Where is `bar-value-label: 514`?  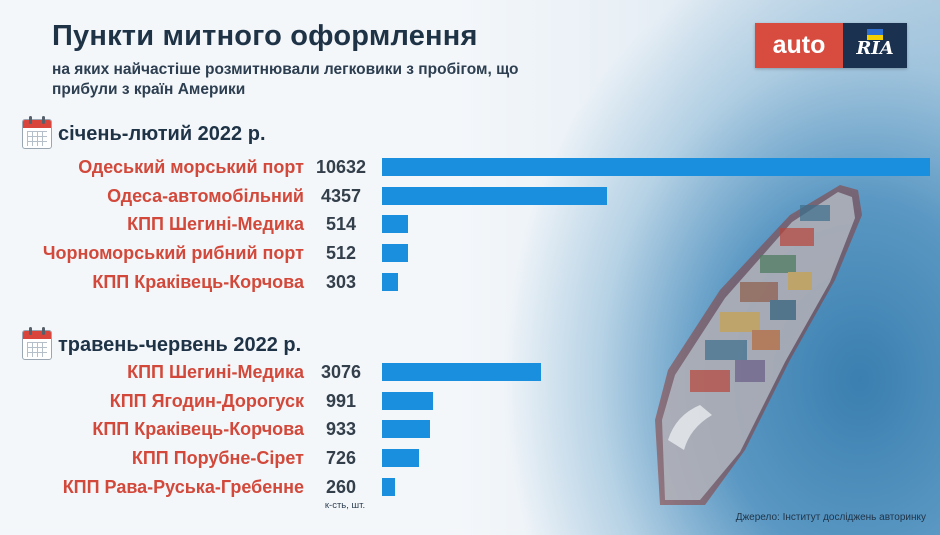 bar-value-label: 514 is located at coordinates (341, 224).